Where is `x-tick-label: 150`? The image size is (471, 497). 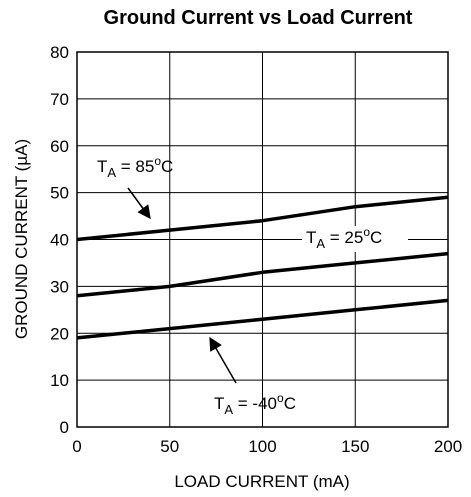 x-tick-label: 150 is located at coordinates (355, 446).